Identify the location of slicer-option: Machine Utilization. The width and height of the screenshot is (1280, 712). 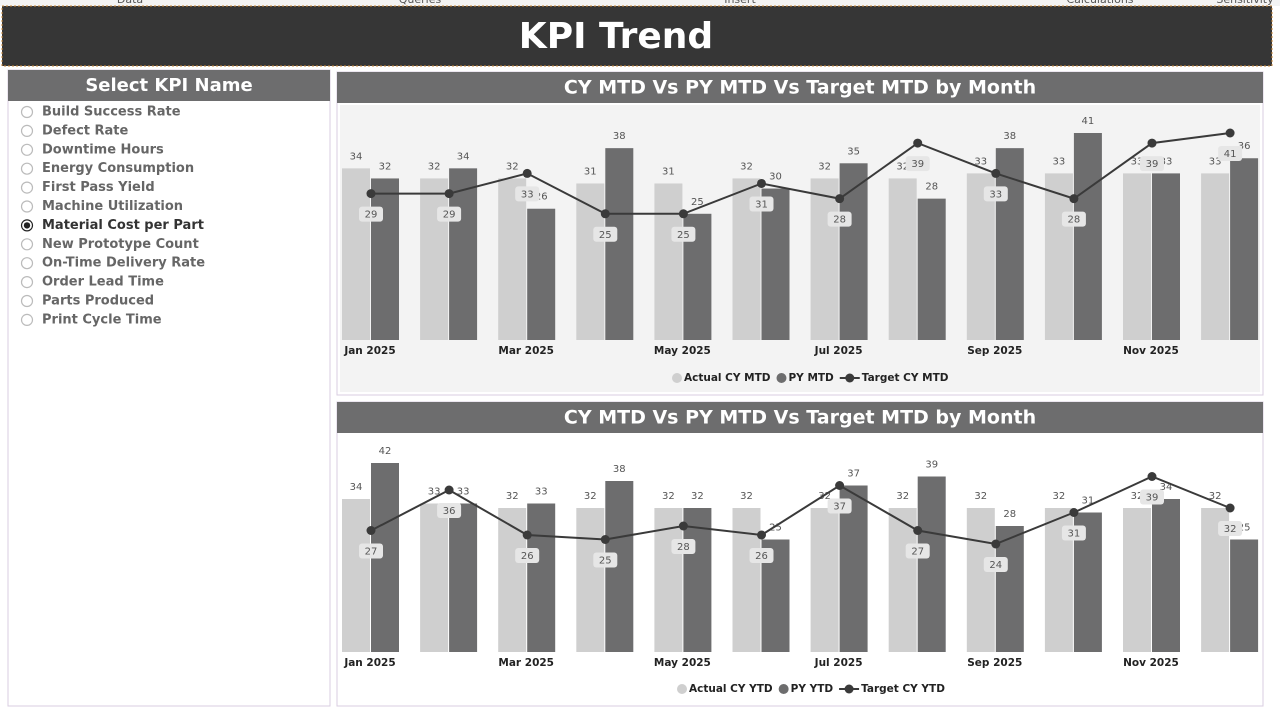
(112, 206).